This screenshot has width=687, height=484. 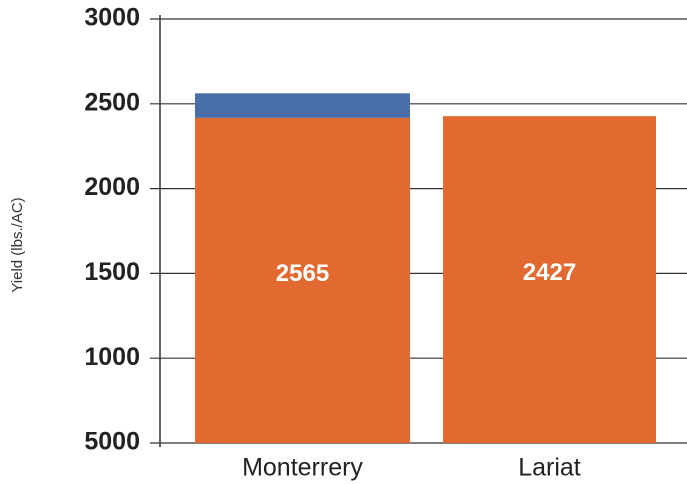 I want to click on value-label: 2565, so click(x=302, y=273).